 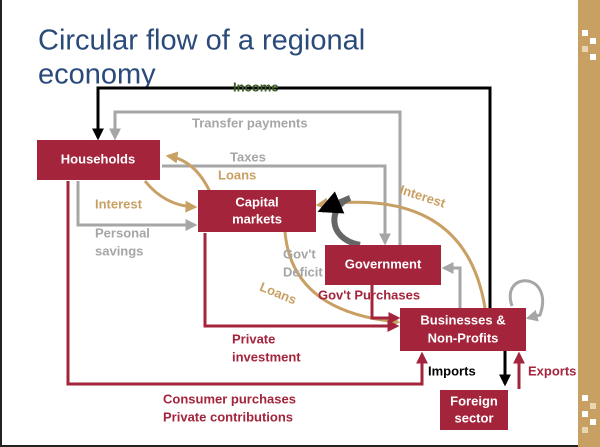 What do you see at coordinates (589, 223) in the screenshot?
I see `side-strip` at bounding box center [589, 223].